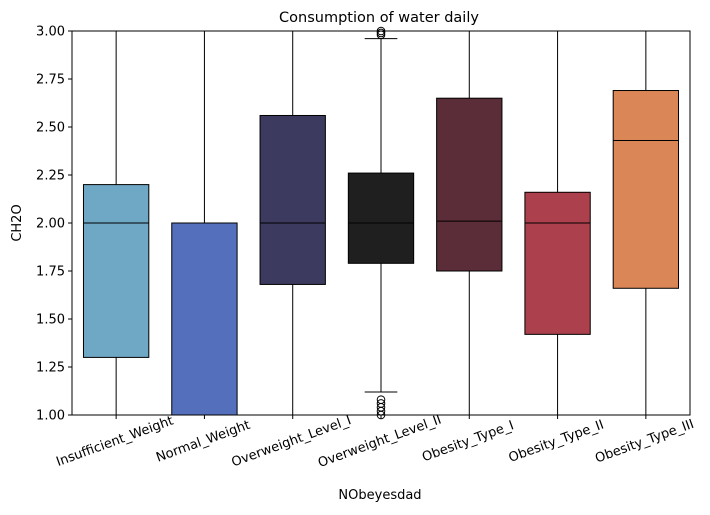 The image size is (710, 515). I want to click on y-tick-label: 2.50, so click(50, 128).